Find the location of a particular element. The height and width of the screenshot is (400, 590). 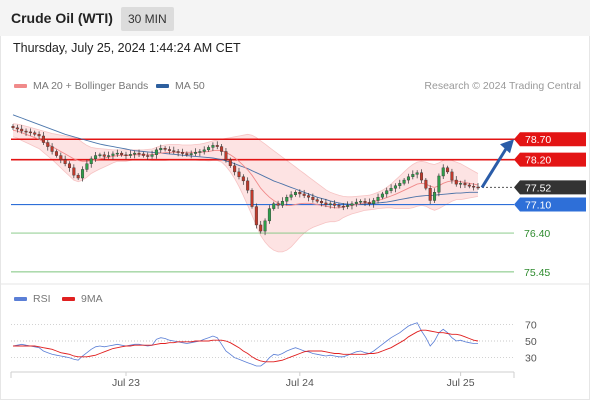

rsi-ma-legend-swatch is located at coordinates (68, 299).